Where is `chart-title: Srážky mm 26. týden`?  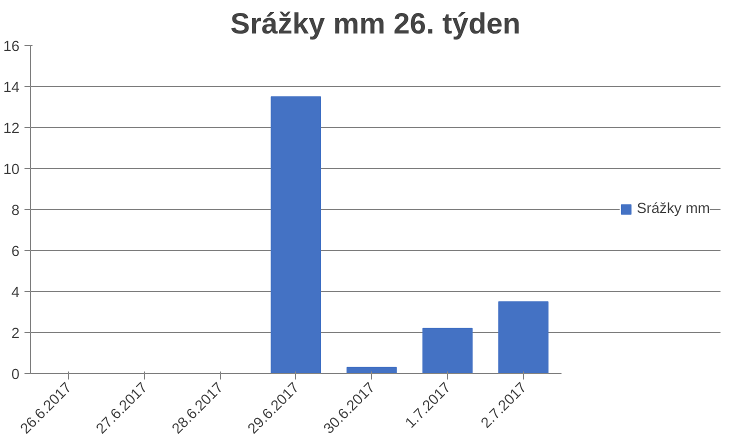 chart-title: Srážky mm 26. týden is located at coordinates (375, 24).